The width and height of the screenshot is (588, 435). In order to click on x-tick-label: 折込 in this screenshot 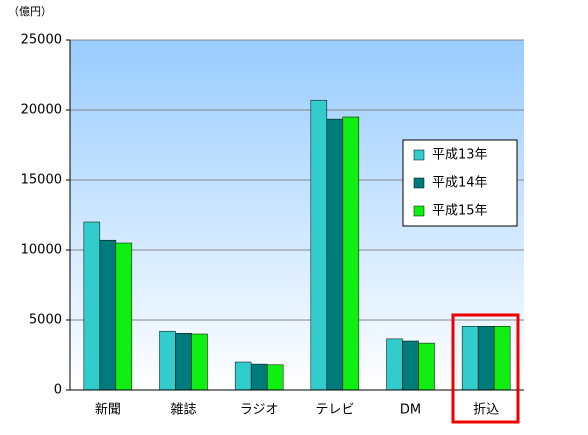, I will do `click(486, 410)`.